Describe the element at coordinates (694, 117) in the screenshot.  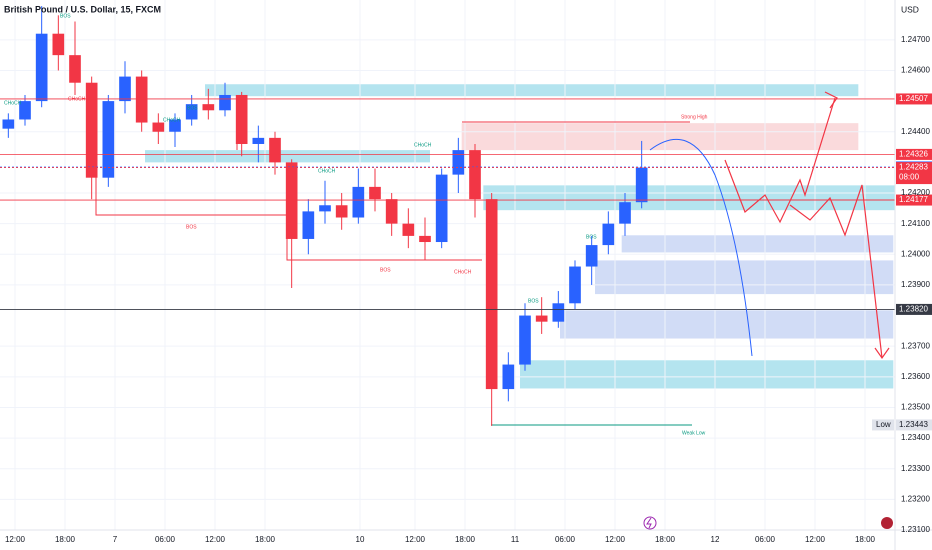
I see `annotation: Strong High` at that location.